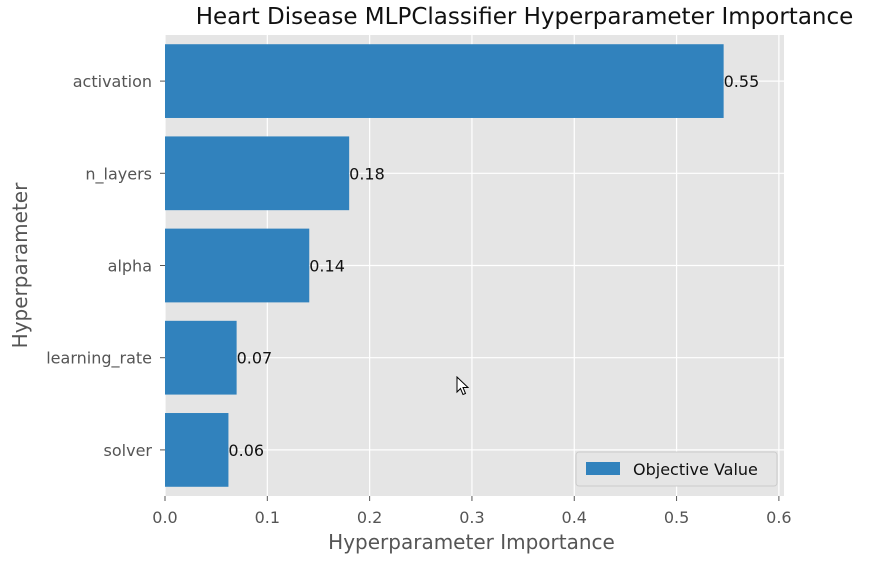  I want to click on y-tick-label: alpha, so click(130, 266).